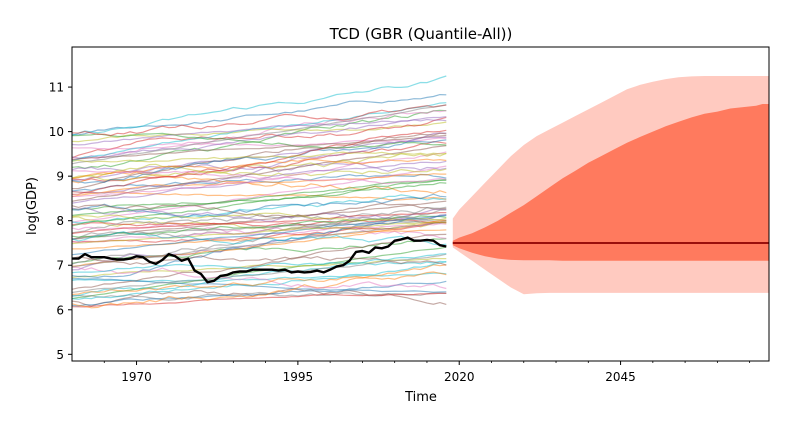 This screenshot has height=429, width=794. I want to click on y-axis-label: log(GDP), so click(32, 206).